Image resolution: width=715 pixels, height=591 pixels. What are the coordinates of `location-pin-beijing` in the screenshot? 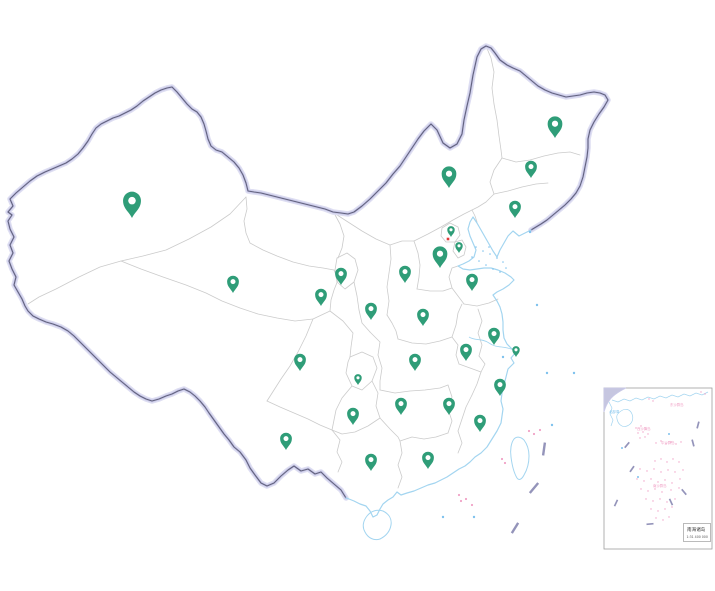 It's located at (451, 231).